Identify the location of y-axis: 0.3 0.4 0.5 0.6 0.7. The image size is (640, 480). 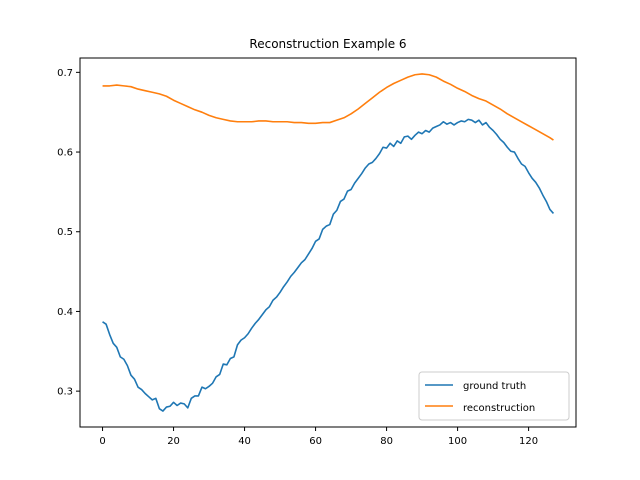
(68, 233).